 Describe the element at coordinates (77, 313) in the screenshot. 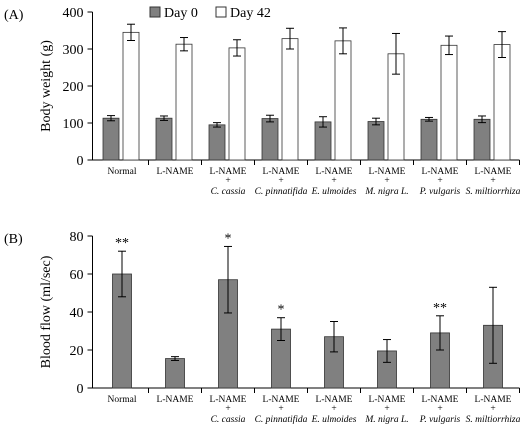

I see `y-tick-label: 40` at that location.